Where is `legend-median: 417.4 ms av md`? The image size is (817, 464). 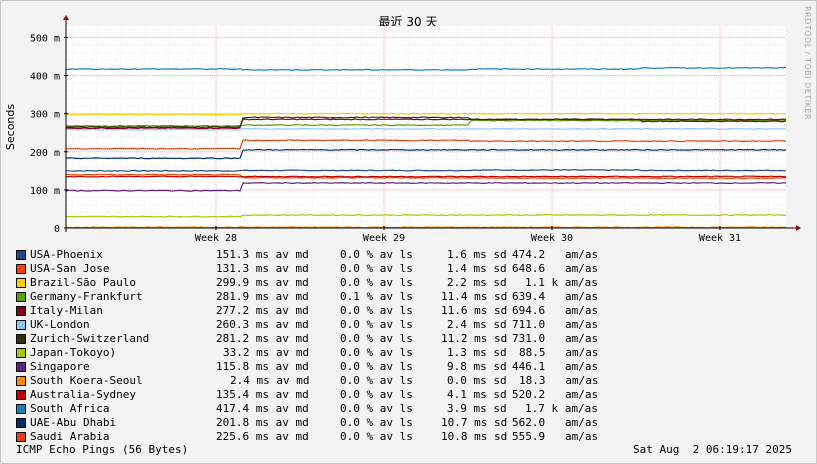 legend-median: 417.4 ms av md is located at coordinates (262, 408).